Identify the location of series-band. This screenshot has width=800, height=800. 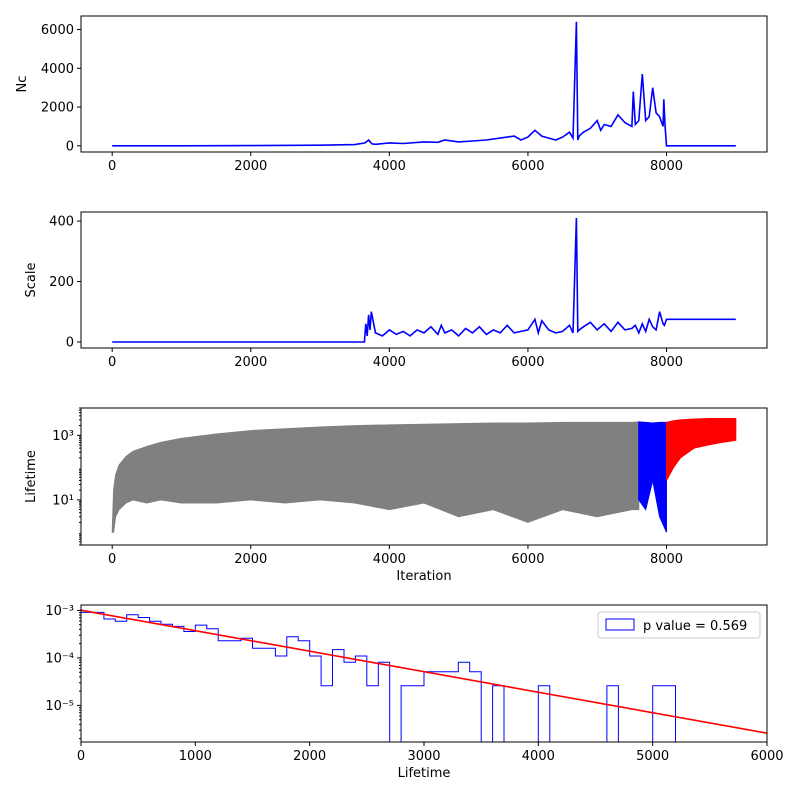
(375, 477).